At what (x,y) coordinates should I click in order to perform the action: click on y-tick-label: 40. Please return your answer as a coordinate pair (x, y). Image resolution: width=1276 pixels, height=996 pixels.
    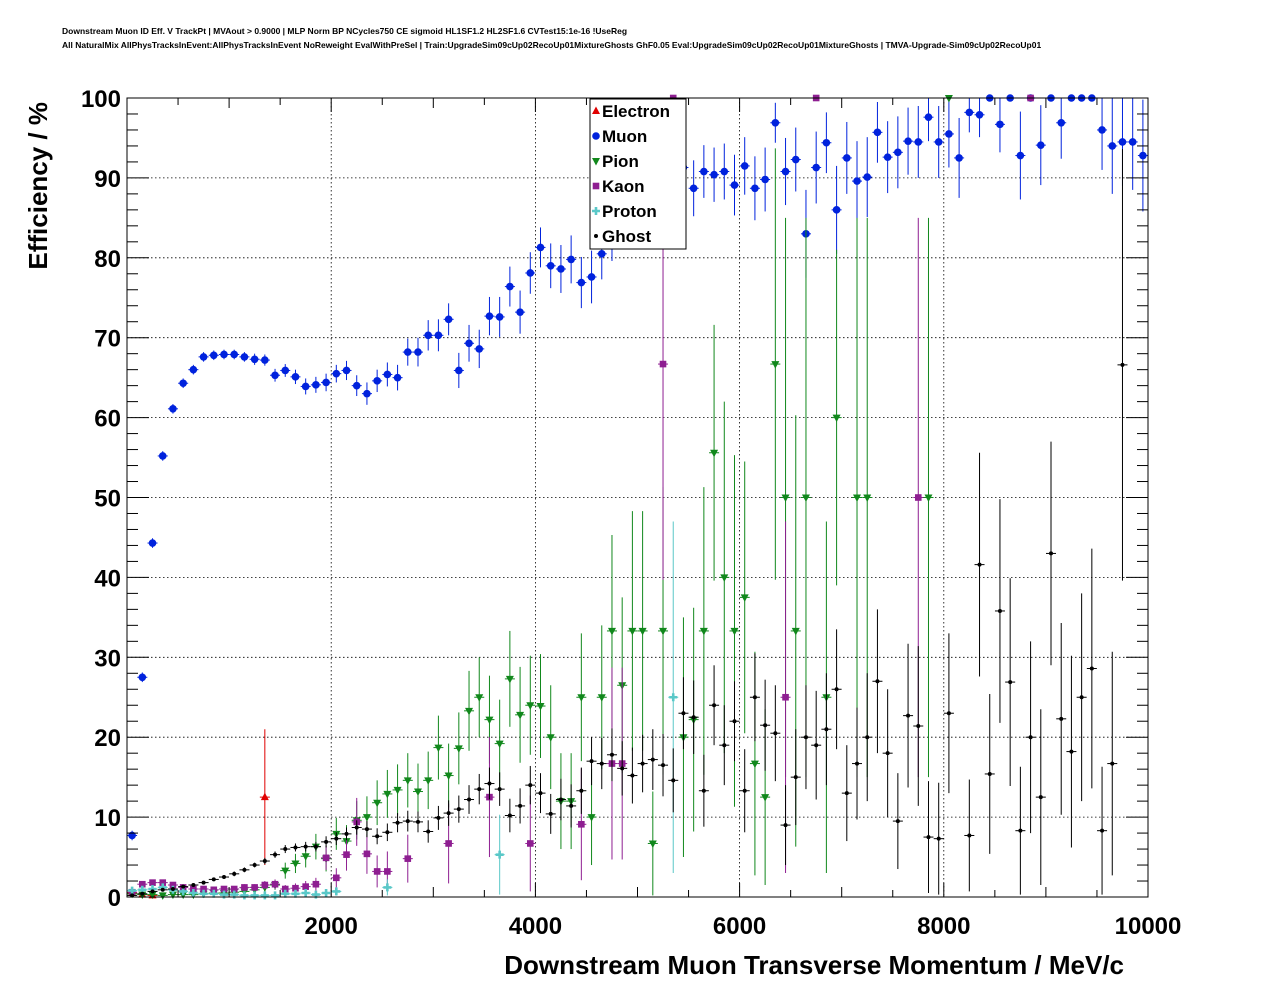
    Looking at the image, I should click on (107, 578).